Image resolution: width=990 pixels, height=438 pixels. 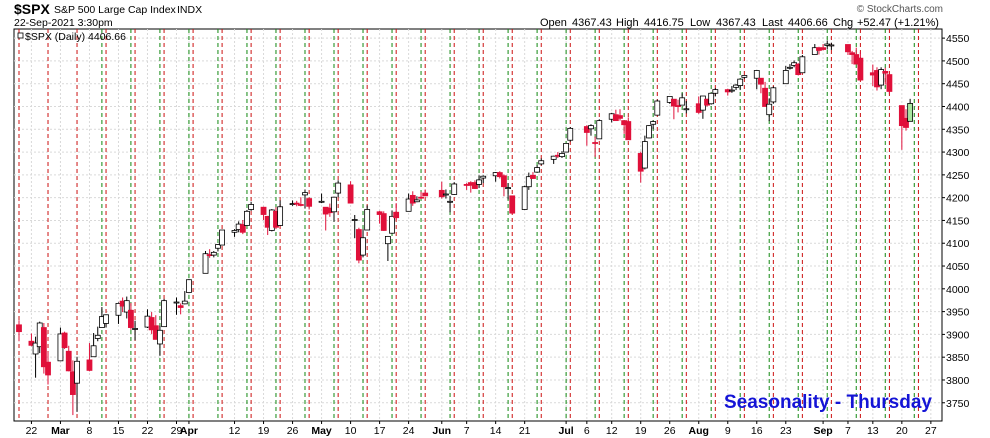 What do you see at coordinates (32, 9) in the screenshot?
I see `symbol-label: $SPX` at bounding box center [32, 9].